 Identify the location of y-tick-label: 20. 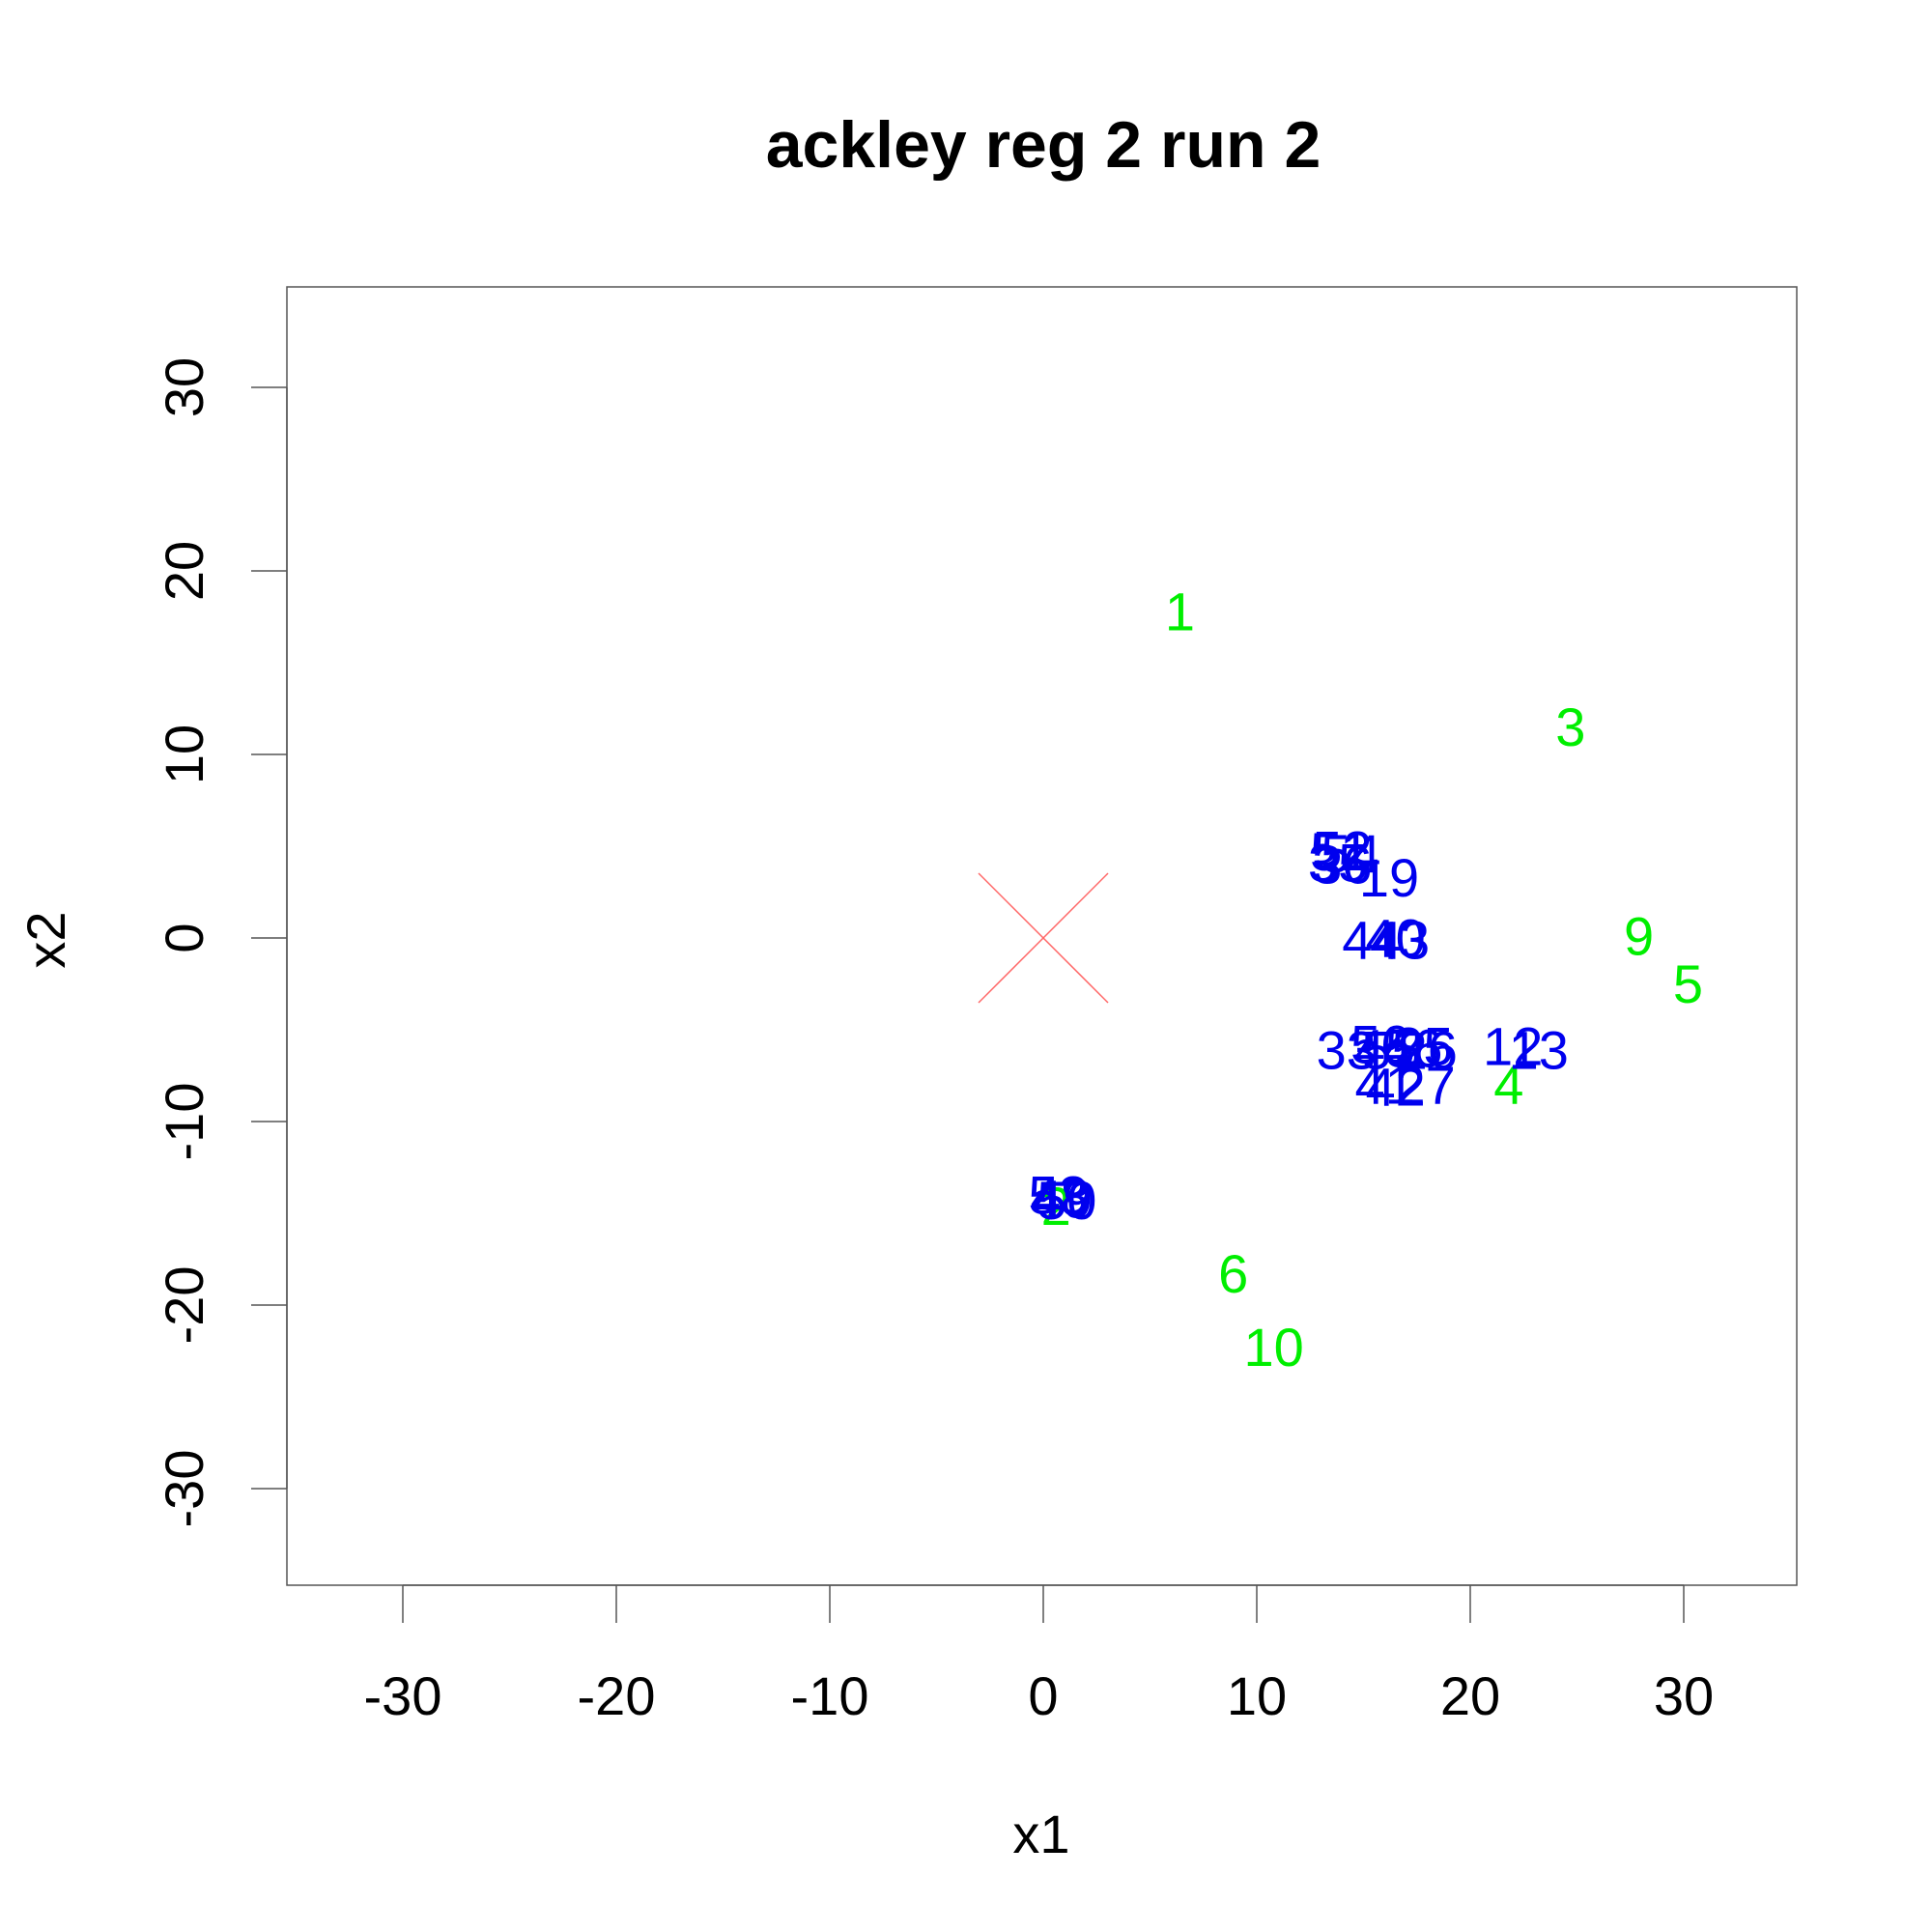
(184, 571).